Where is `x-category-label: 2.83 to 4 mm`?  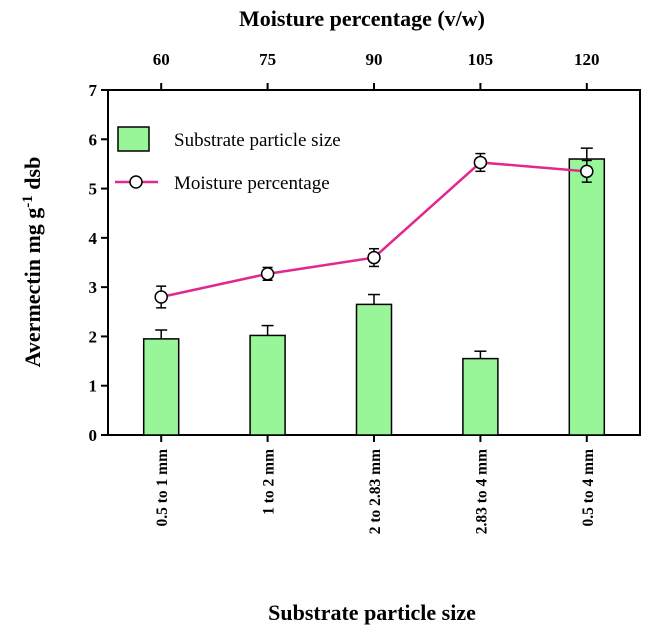
x-category-label: 2.83 to 4 mm is located at coordinates (481, 491).